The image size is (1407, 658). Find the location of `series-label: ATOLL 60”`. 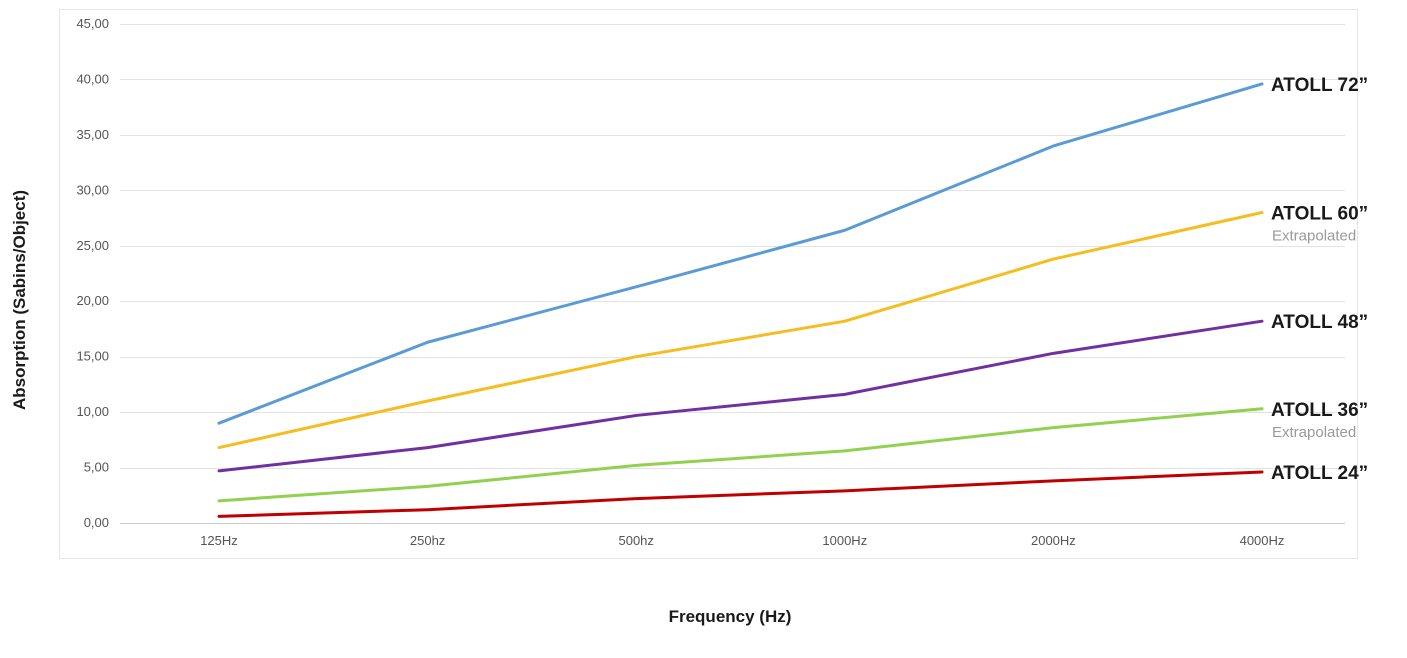

series-label: ATOLL 60” is located at coordinates (1319, 214).